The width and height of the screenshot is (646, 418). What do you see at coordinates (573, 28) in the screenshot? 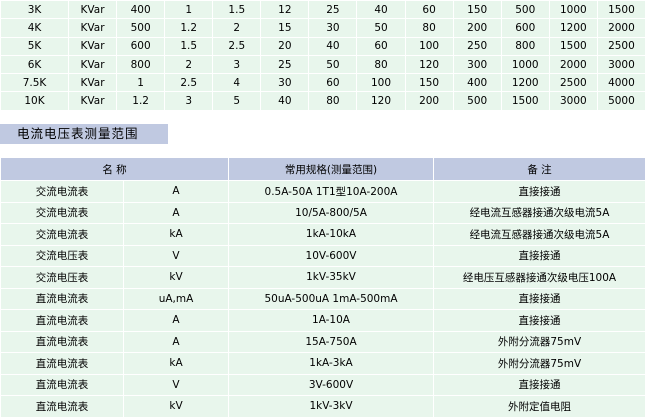
I see `table-cell: 1200` at bounding box center [573, 28].